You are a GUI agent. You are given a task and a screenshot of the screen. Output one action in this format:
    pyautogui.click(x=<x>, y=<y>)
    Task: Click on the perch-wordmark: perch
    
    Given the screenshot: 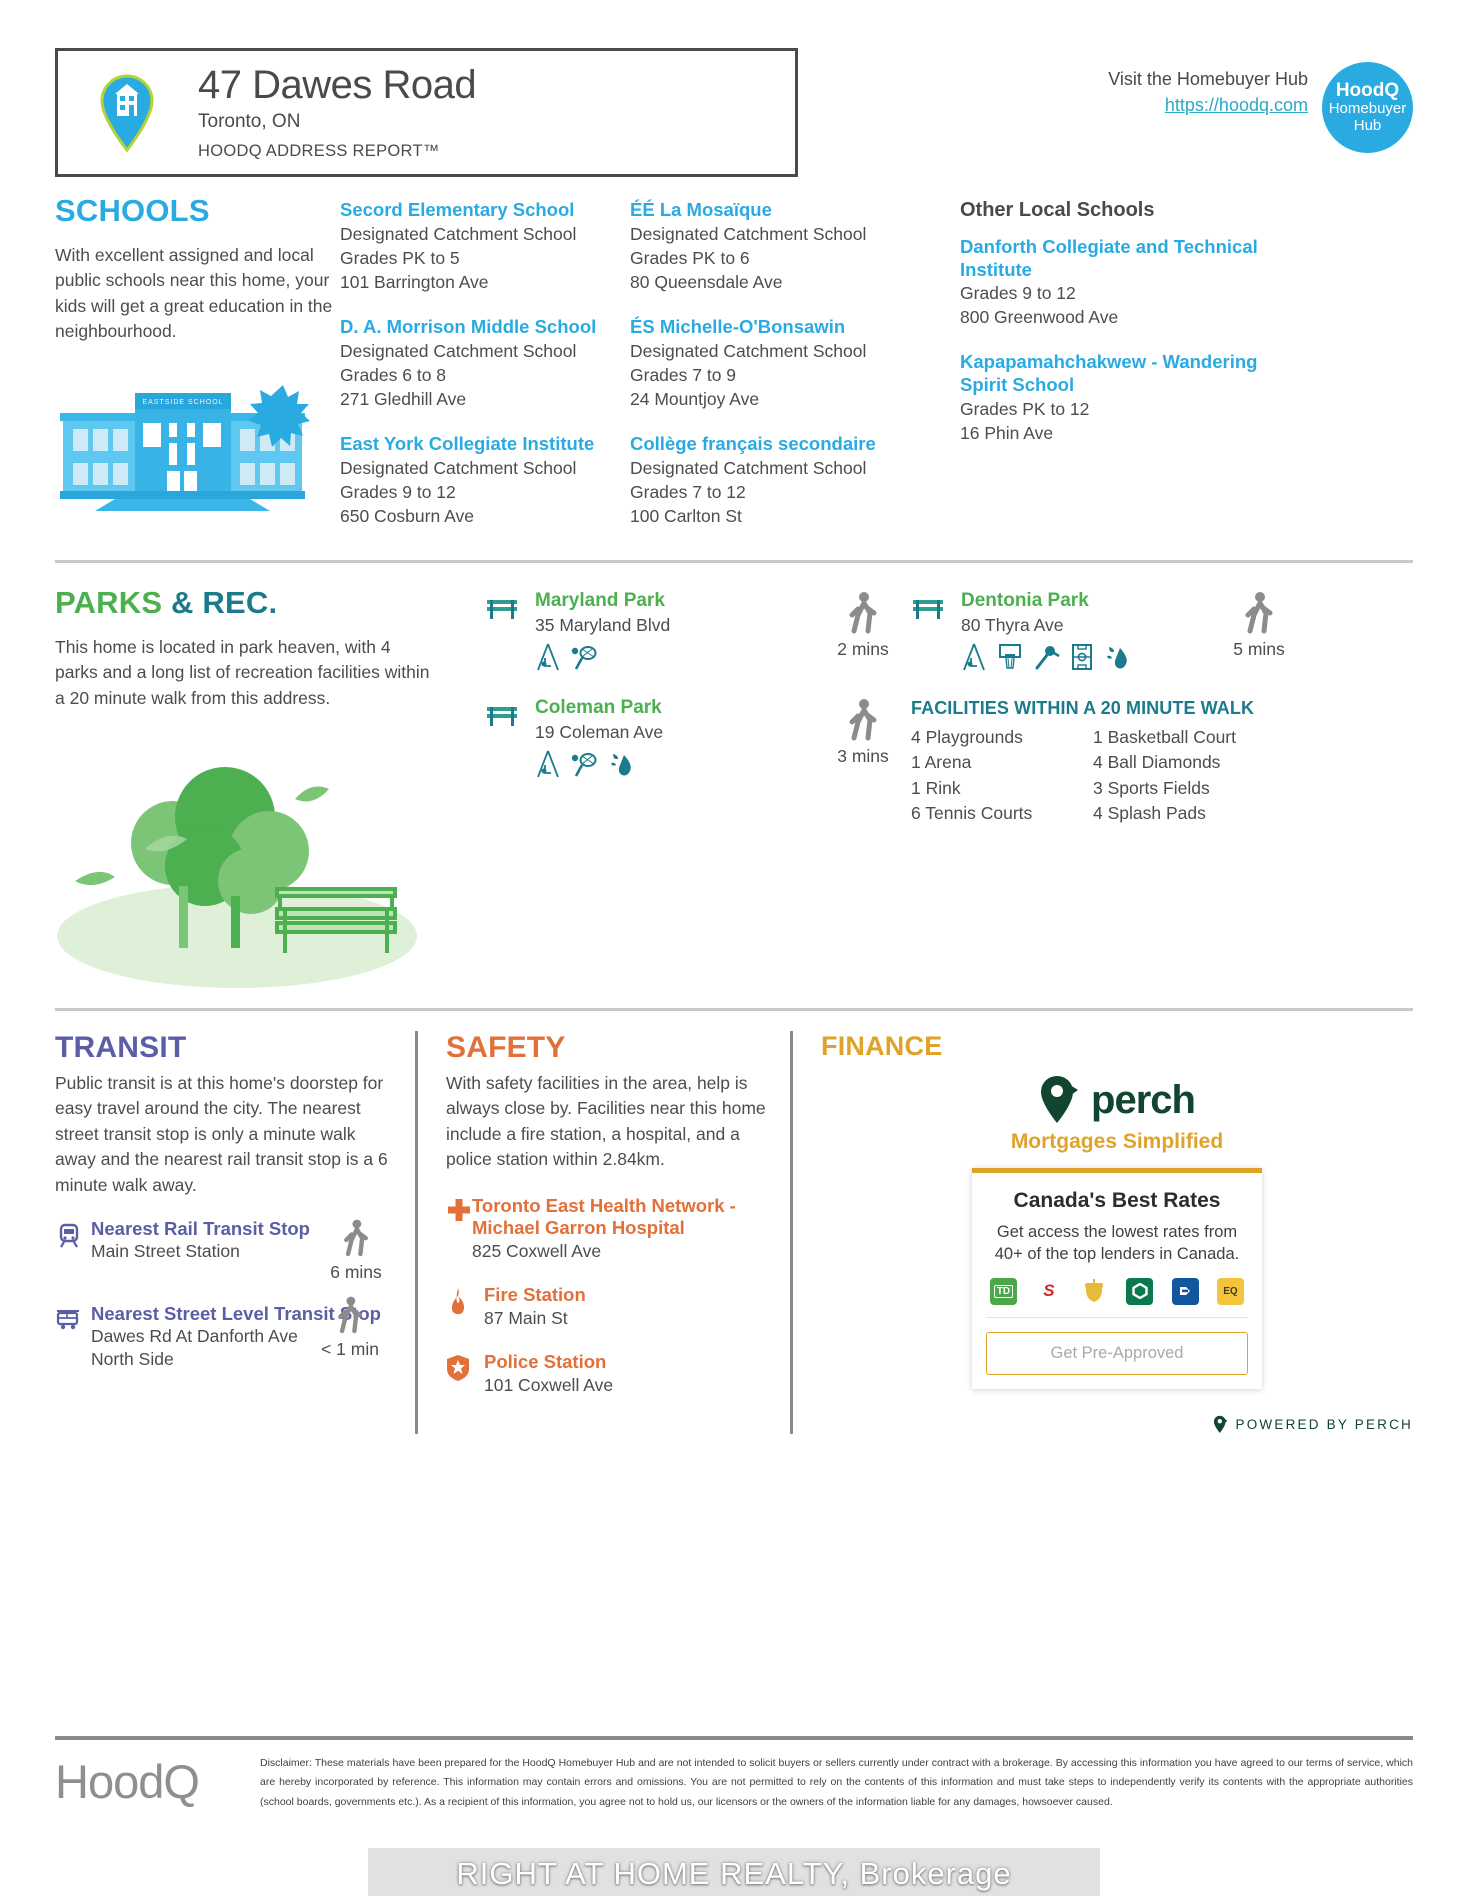 What is the action you would take?
    pyautogui.click(x=1143, y=1099)
    